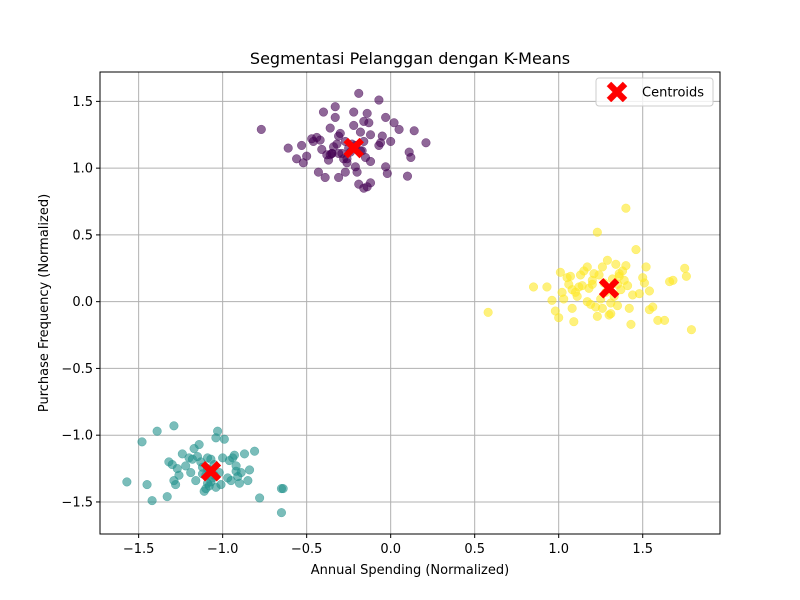 Image resolution: width=800 pixels, height=600 pixels. Describe the element at coordinates (77, 369) in the screenshot. I see `y-tick-label: −0.5` at that location.